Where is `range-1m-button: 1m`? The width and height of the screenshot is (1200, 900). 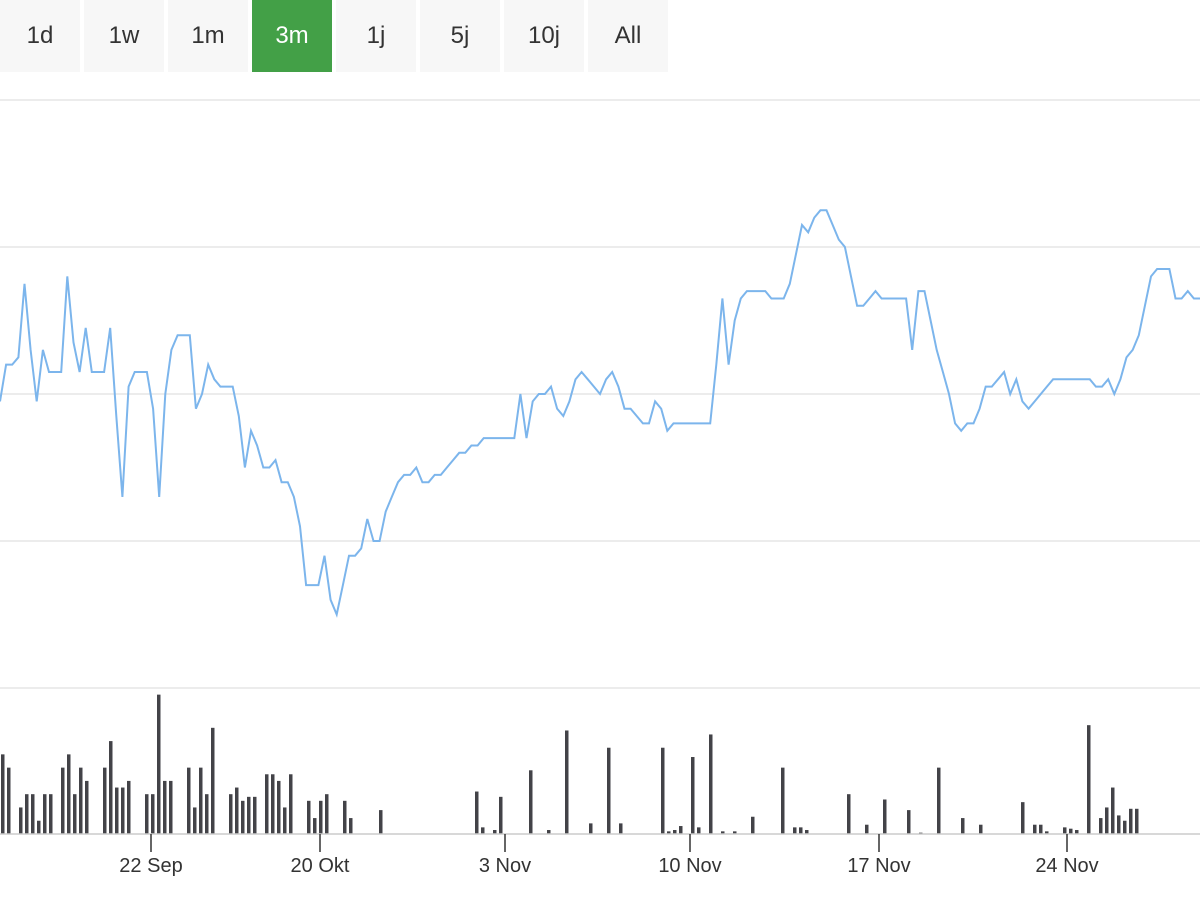 range-1m-button: 1m is located at coordinates (208, 36).